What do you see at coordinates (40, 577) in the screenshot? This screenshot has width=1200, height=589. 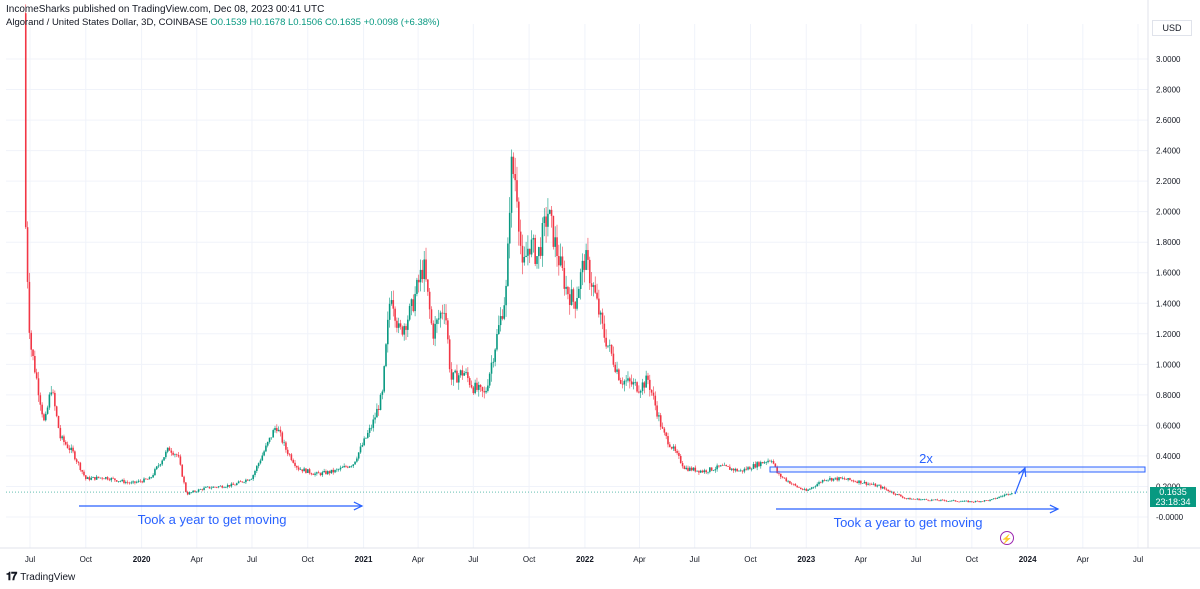 I see `footer-branding: 𝟏𝟕 TradingView` at bounding box center [40, 577].